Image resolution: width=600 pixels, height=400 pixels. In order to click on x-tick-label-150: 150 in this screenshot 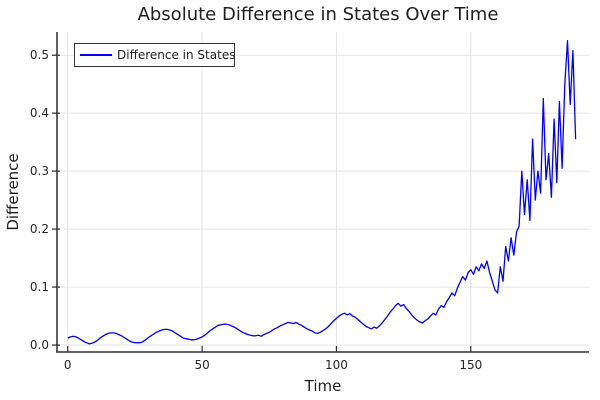, I will do `click(470, 365)`.